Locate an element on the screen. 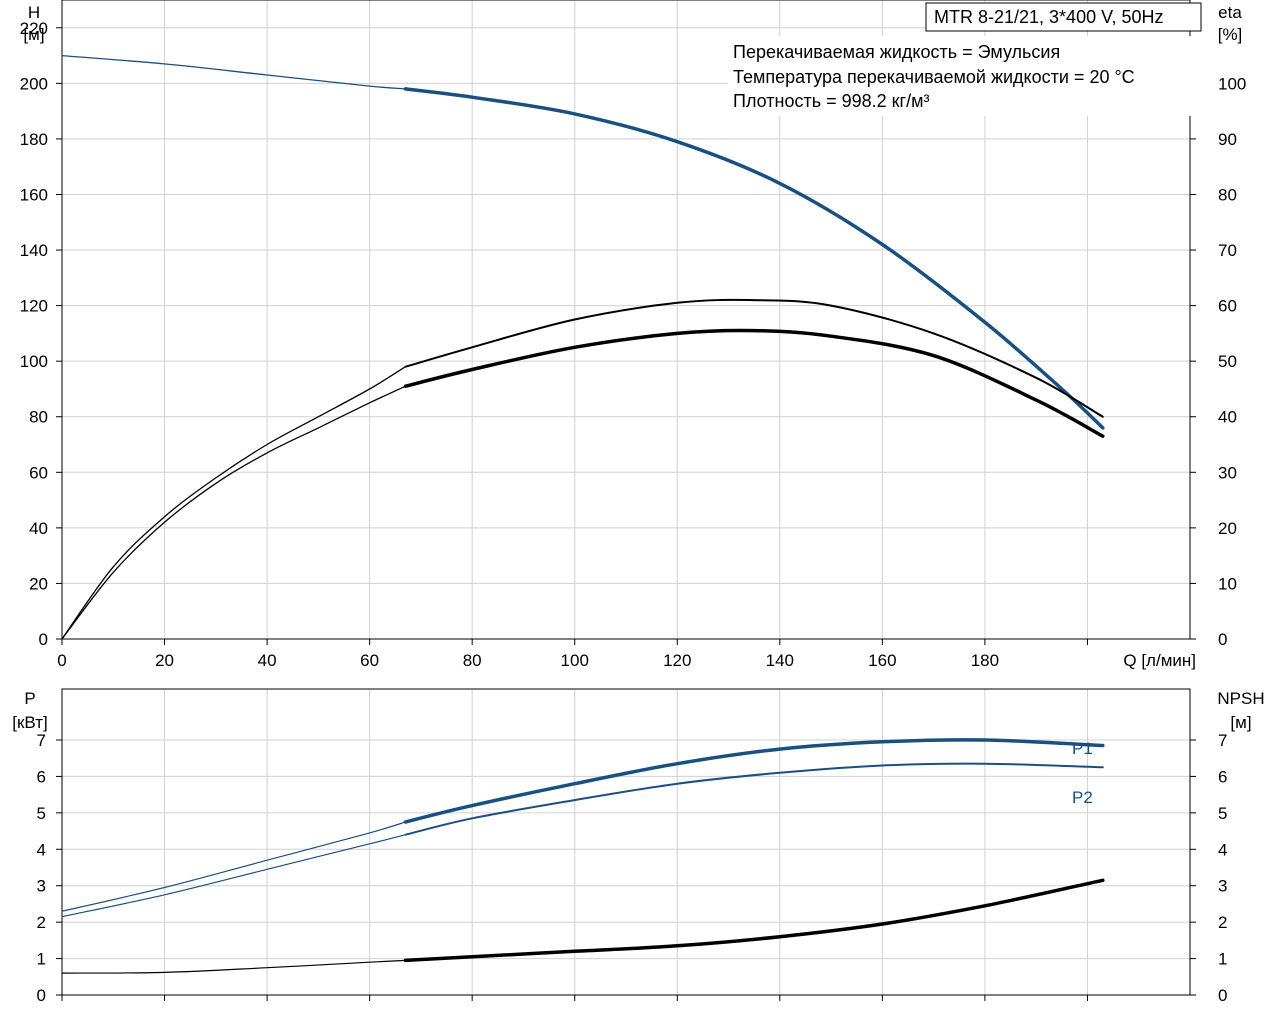 The width and height of the screenshot is (1280, 1024). density-note: Плотность = 998.2 кг/м³ is located at coordinates (831, 101).